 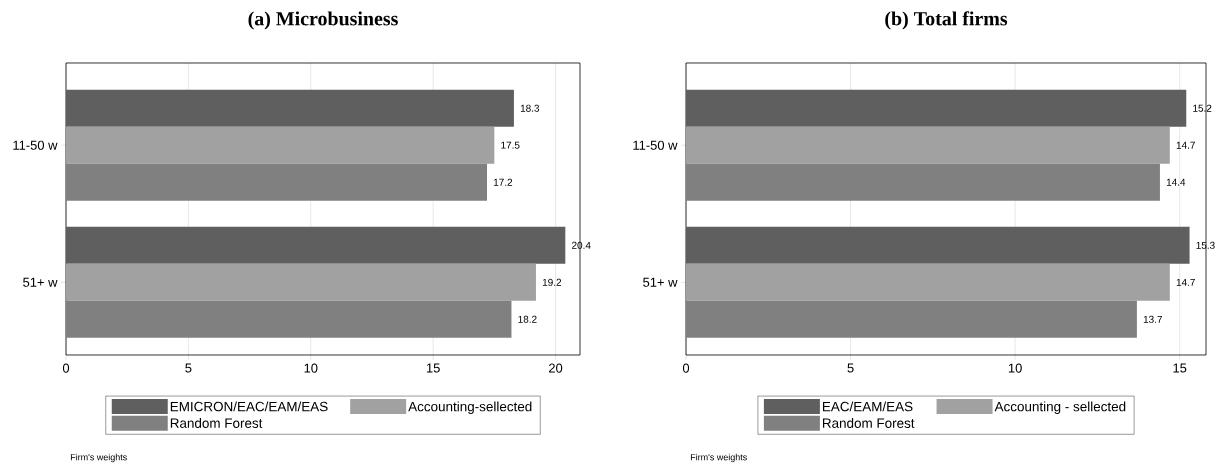 I want to click on data-label: 17.2, so click(x=503, y=182).